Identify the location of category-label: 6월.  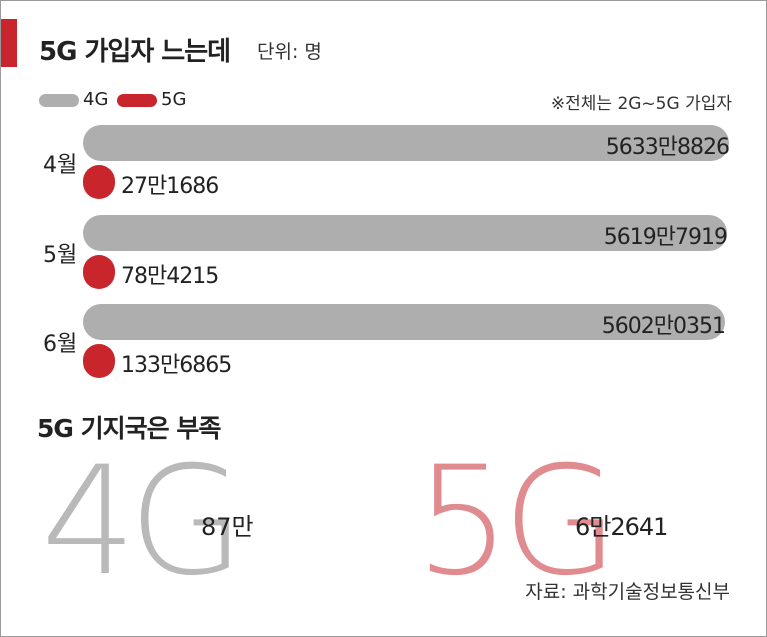
(60, 344).